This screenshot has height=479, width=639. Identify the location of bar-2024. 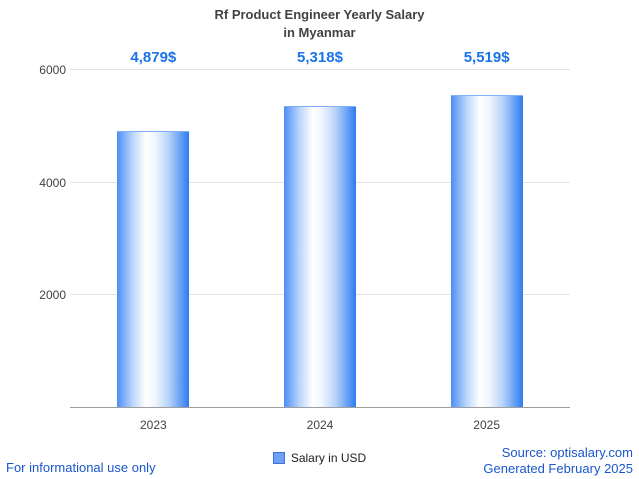
(320, 256).